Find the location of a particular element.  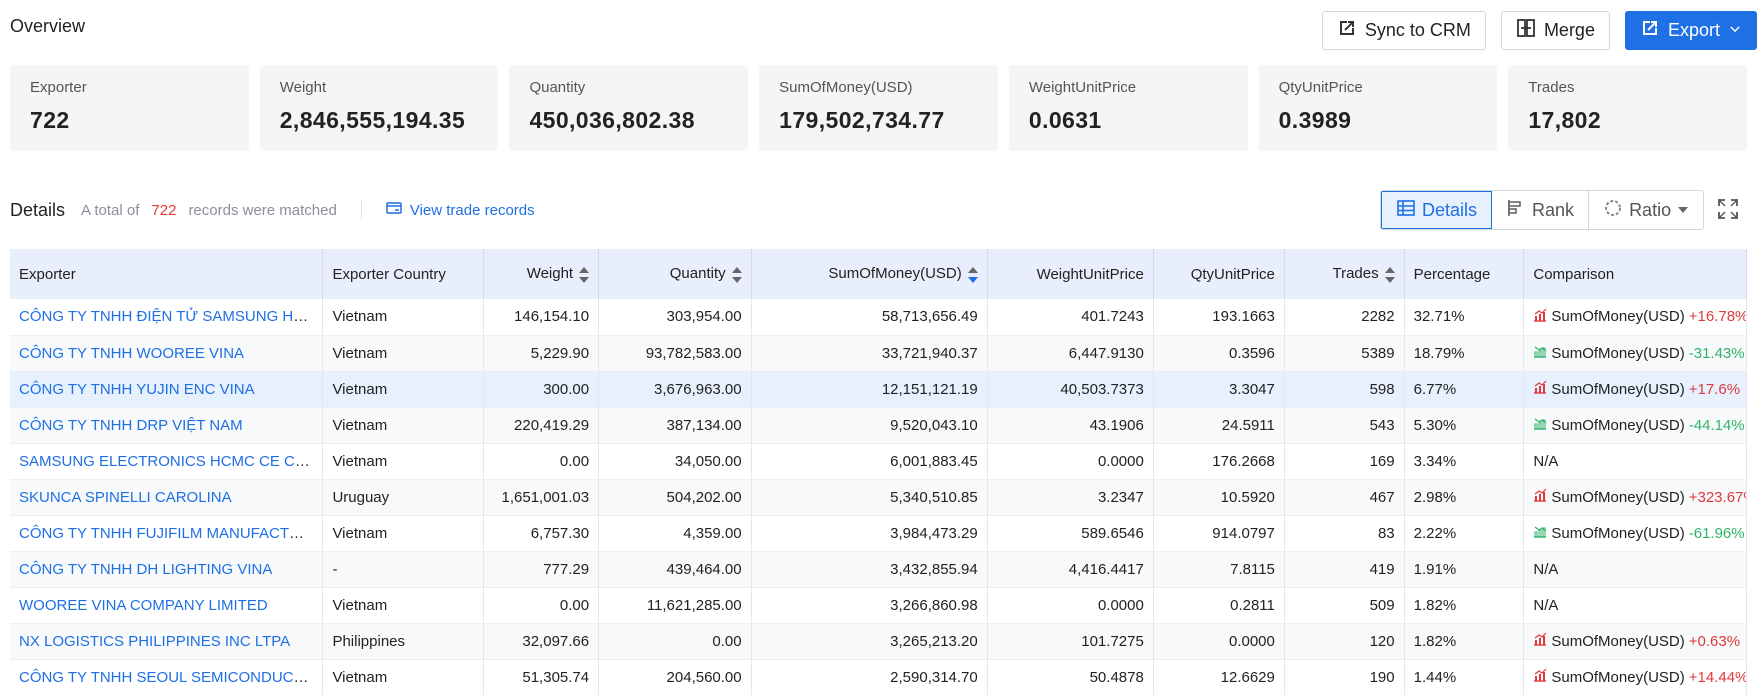

exporter-link: CÔNG TY TNHH DRP VIỆT NAM is located at coordinates (131, 425).